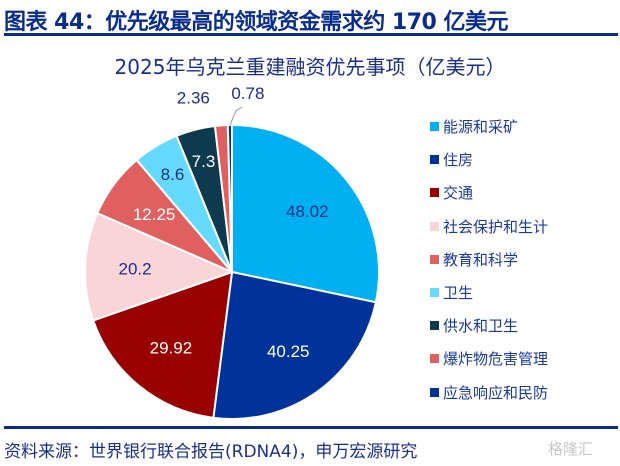 This screenshot has height=466, width=620. What do you see at coordinates (173, 174) in the screenshot?
I see `data-label: 8.6` at bounding box center [173, 174].